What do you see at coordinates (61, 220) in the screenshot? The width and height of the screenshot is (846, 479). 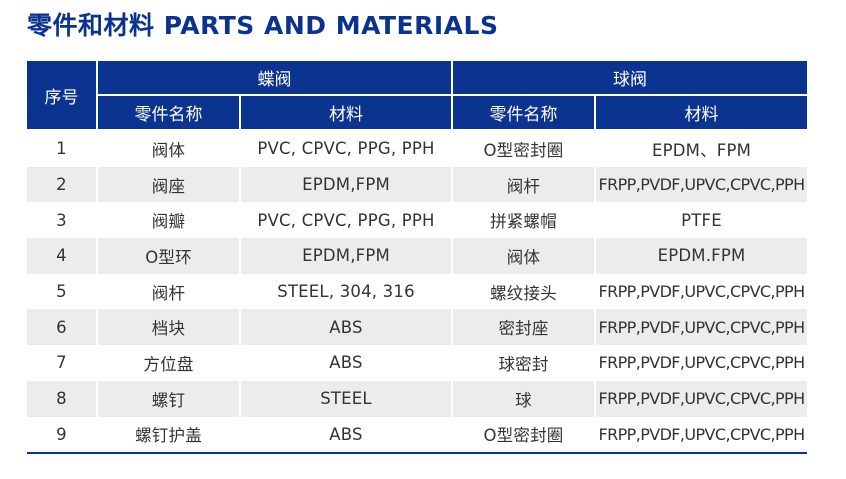 I see `row-number: 3` at bounding box center [61, 220].